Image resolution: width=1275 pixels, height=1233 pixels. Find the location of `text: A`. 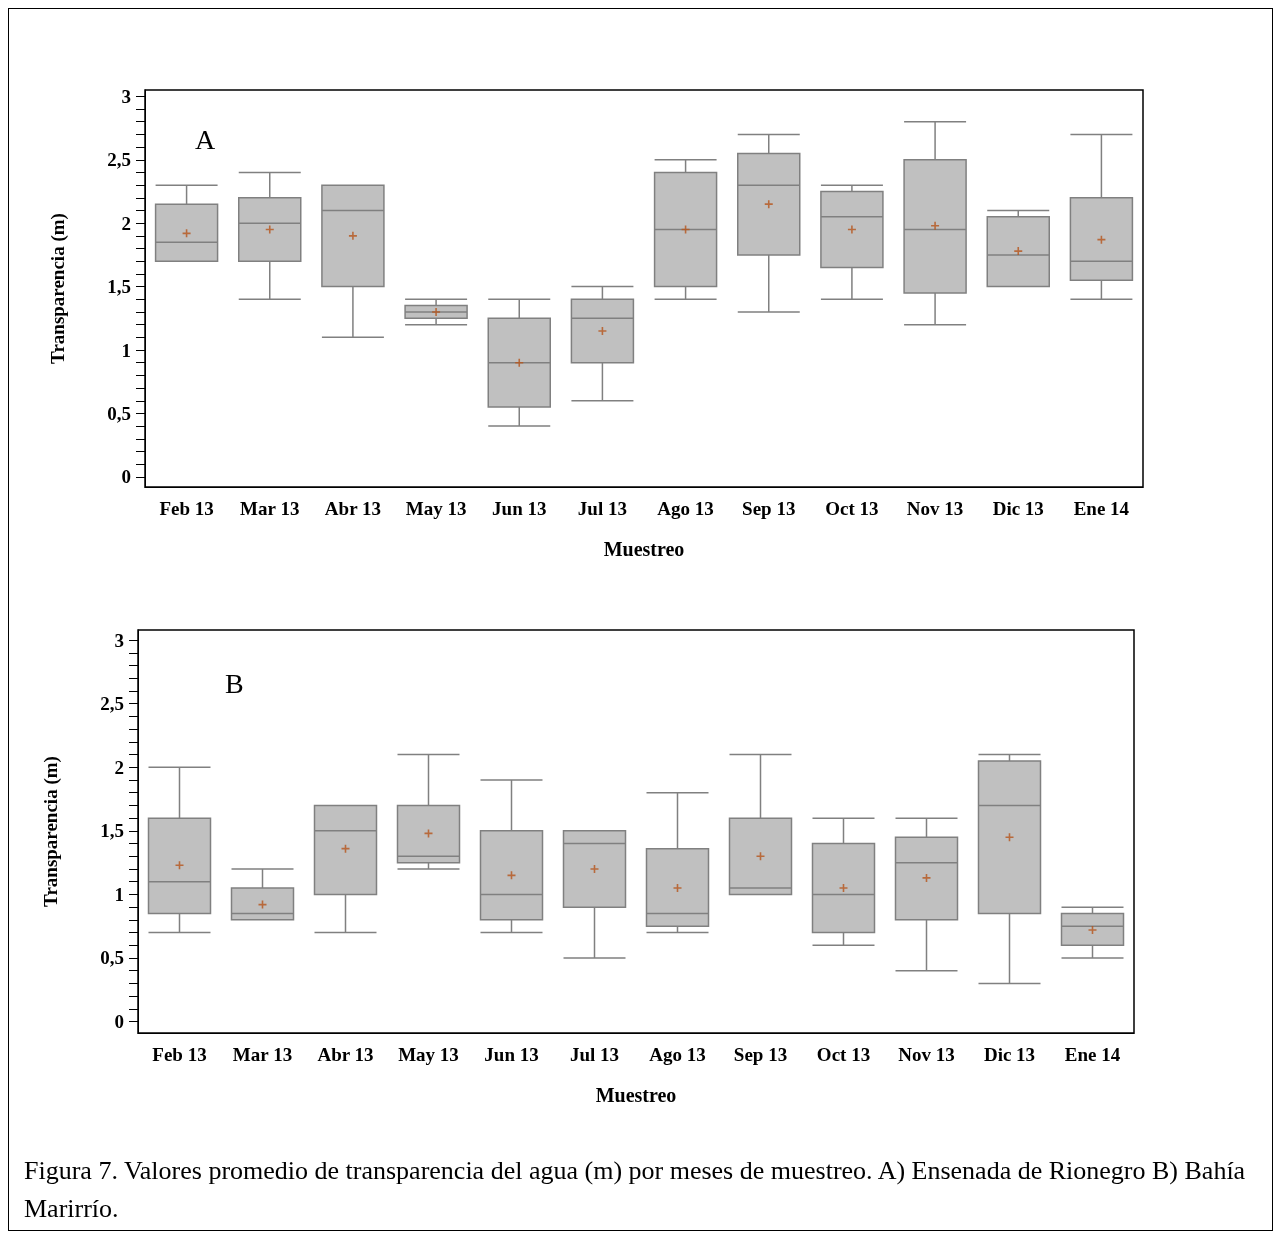

text: A is located at coordinates (205, 139).